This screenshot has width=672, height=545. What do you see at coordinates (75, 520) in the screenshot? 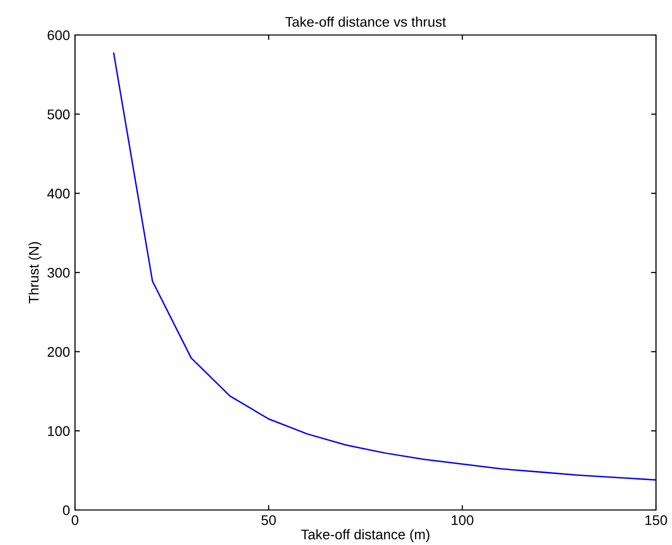
I see `x-tick-label: 0` at bounding box center [75, 520].